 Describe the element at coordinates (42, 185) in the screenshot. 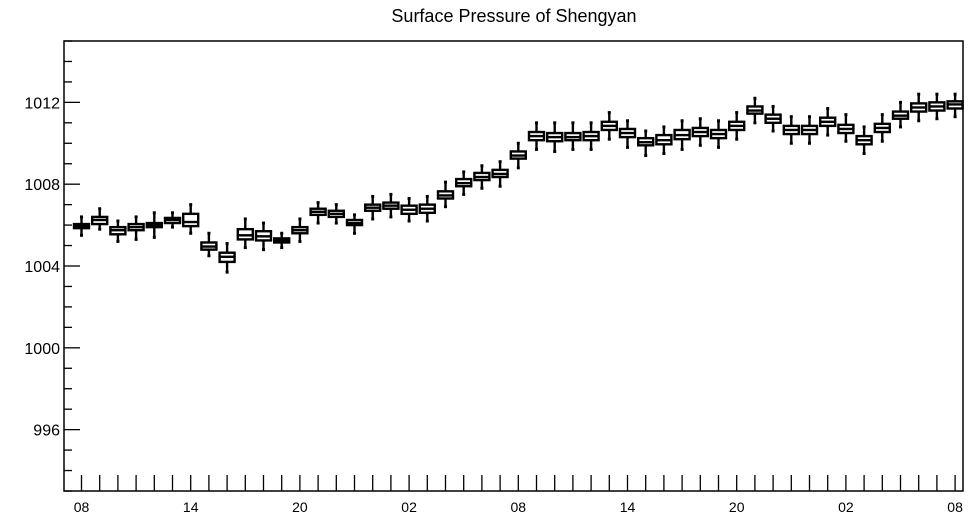

I see `y-tick-label: 1008` at that location.